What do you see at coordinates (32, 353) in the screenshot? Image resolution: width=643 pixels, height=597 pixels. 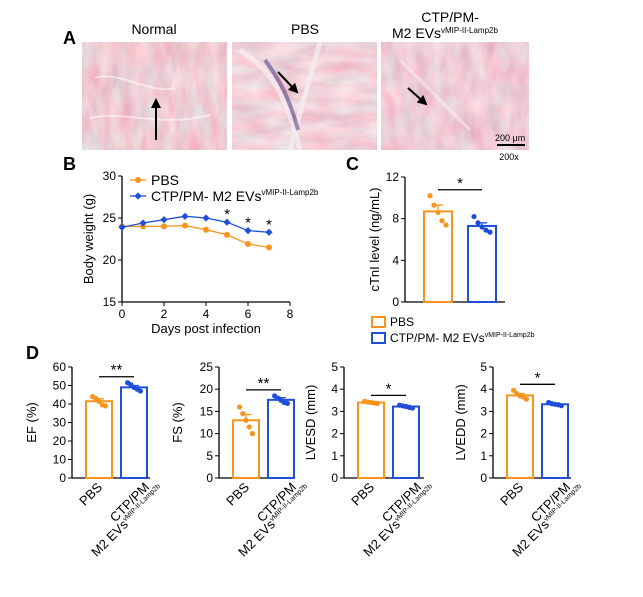 I see `panel-d-letter: D` at bounding box center [32, 353].